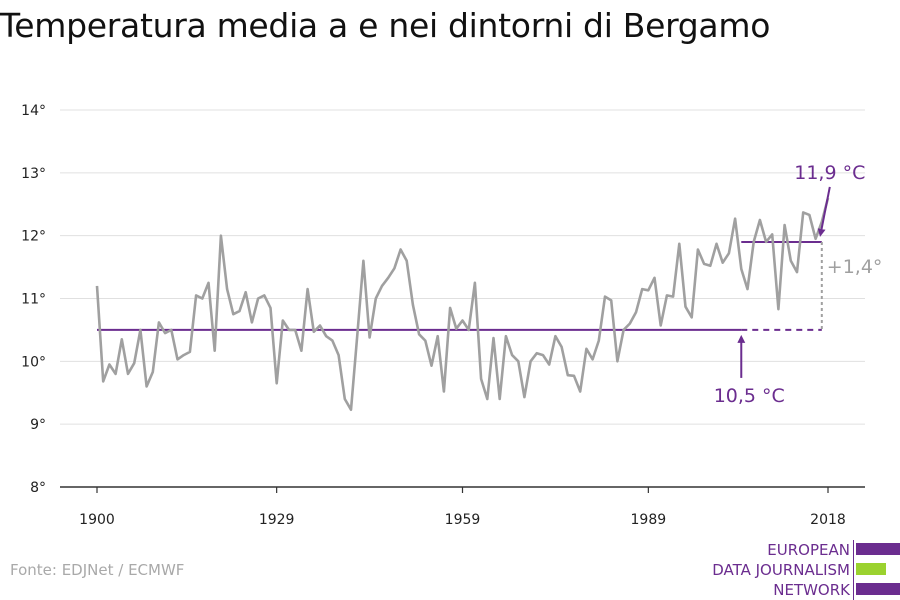 The height and width of the screenshot is (600, 900). Describe the element at coordinates (649, 520) in the screenshot. I see `x-tick-label: 1989` at that location.